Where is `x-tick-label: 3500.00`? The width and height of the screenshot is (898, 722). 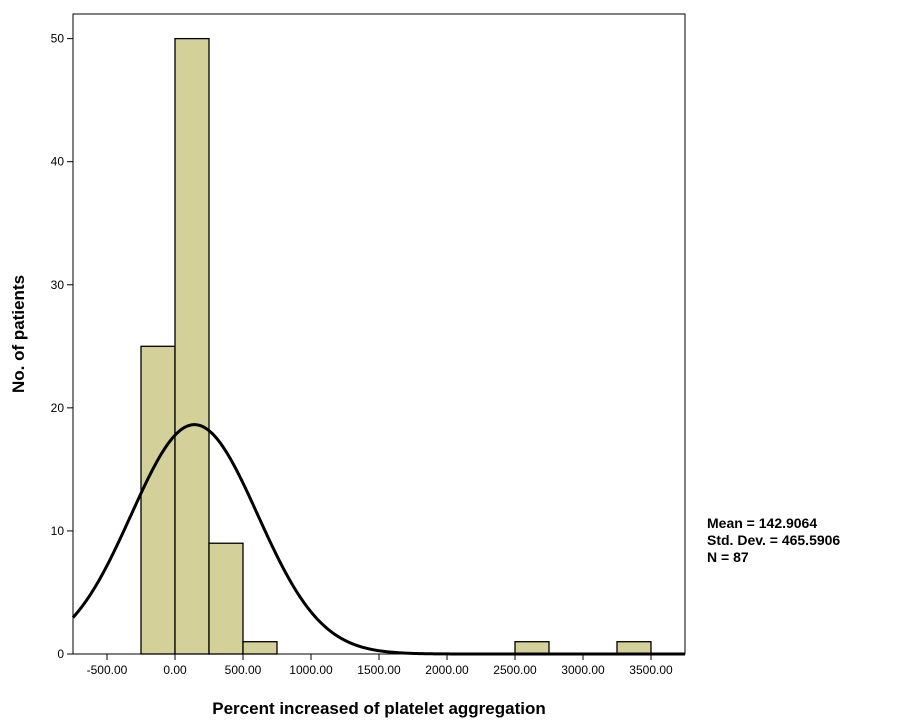 x-tick-label: 3500.00 is located at coordinates (651, 670).